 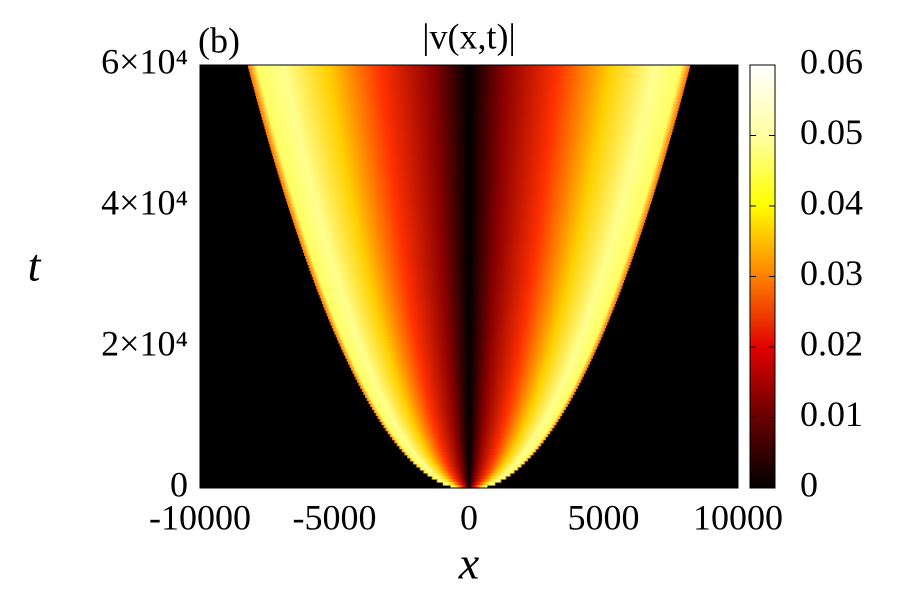 What do you see at coordinates (35, 265) in the screenshot?
I see `y-axis-label: t` at bounding box center [35, 265].